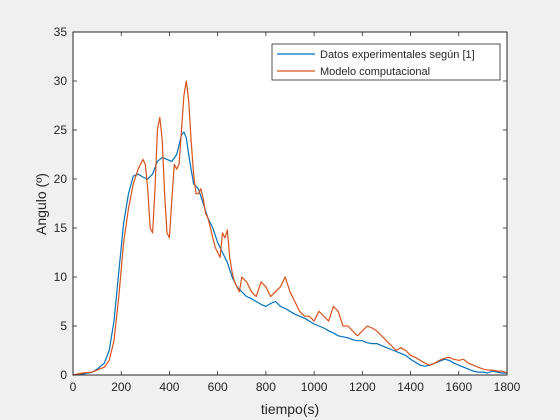 The height and width of the screenshot is (420, 560). I want to click on legend-label-model: Modelo computacional, so click(375, 72).